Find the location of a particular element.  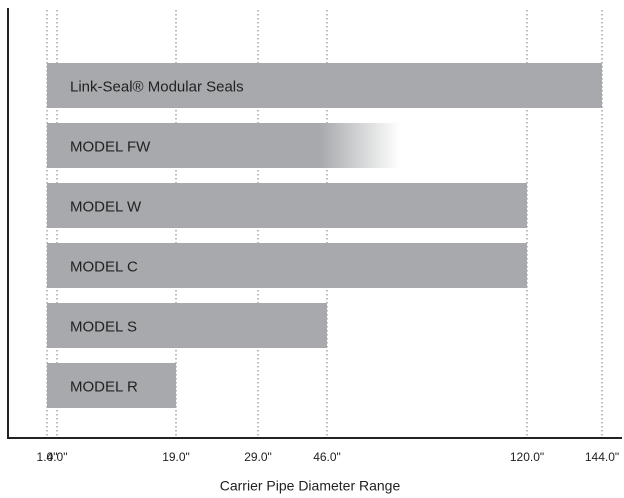

x-axis-title: Carrier Pipe Diameter Range is located at coordinates (310, 486).